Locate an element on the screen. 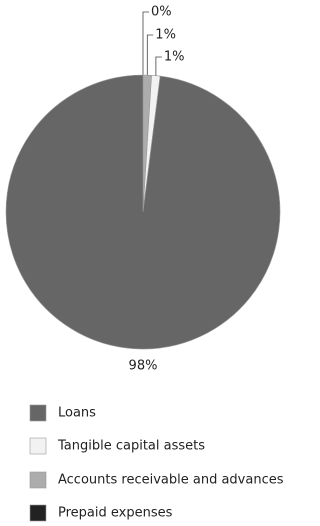  legend-label: Accounts receivable and advances is located at coordinates (171, 480).